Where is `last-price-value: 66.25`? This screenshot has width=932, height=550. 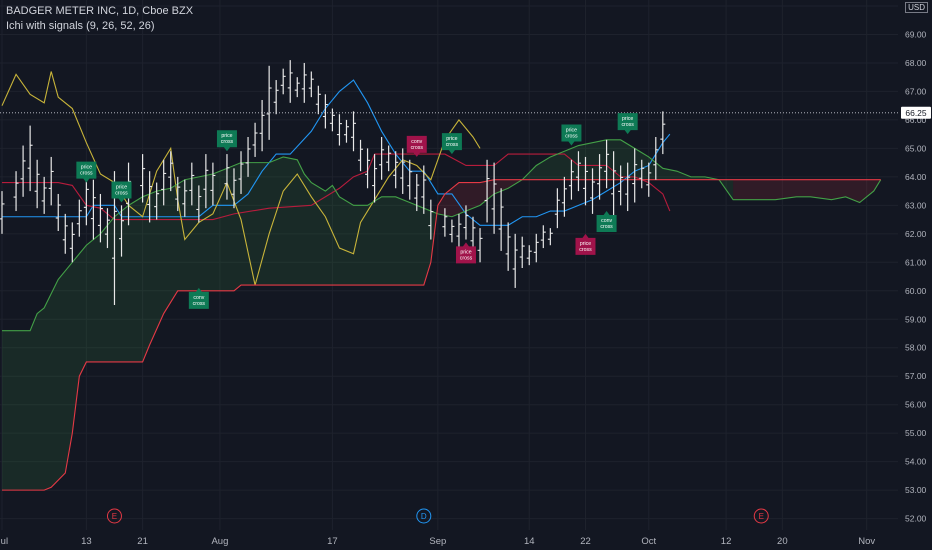
last-price-value: 66.25 is located at coordinates (916, 113).